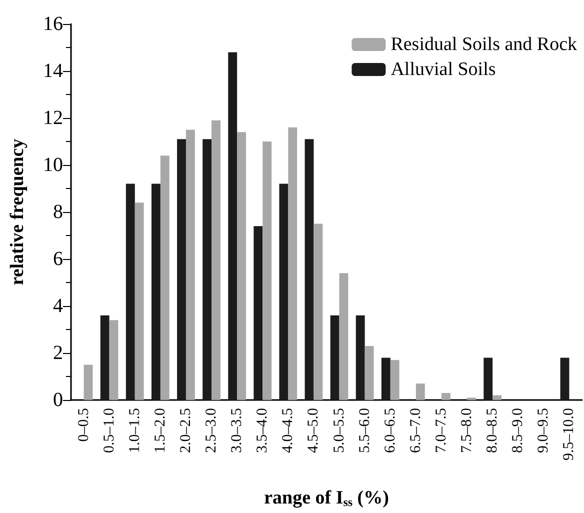 The height and width of the screenshot is (513, 584). Describe the element at coordinates (53, 165) in the screenshot. I see `y-tick-label: 10` at that location.